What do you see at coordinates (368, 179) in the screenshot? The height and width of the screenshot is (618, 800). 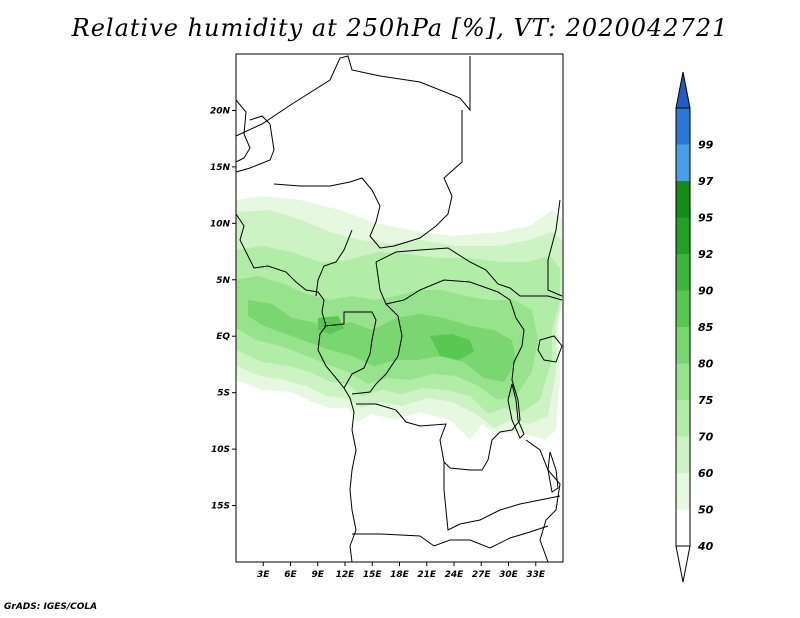 I see `boundary-niger-nigeria` at bounding box center [368, 179].